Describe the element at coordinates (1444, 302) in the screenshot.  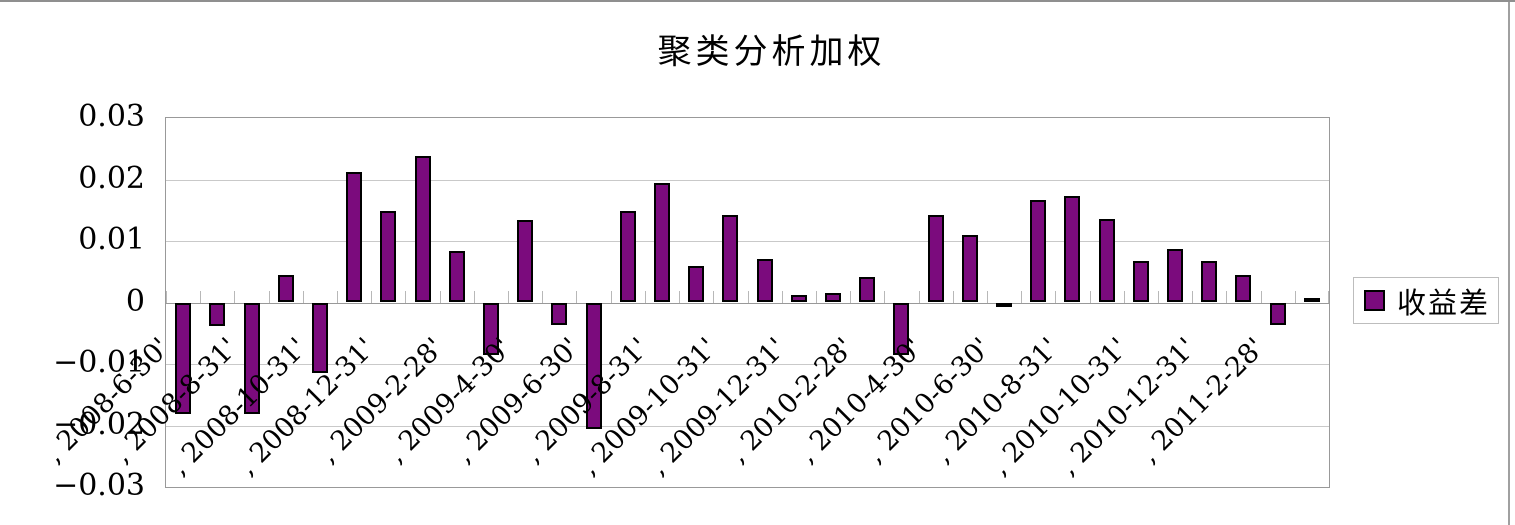
I see `legend-label: 收益差` at that location.